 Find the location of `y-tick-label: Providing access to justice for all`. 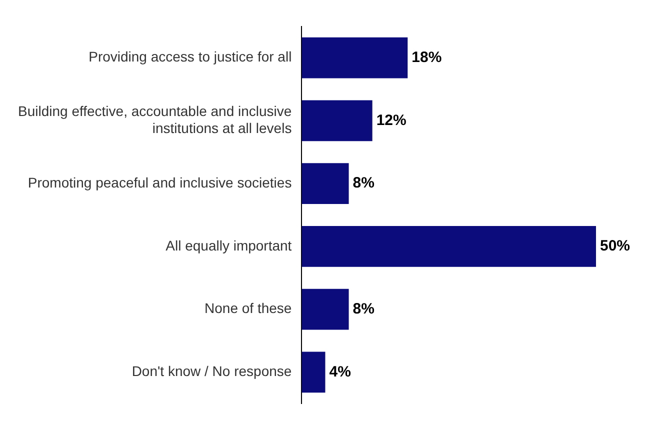

y-tick-label: Providing access to justice for all is located at coordinates (190, 56).